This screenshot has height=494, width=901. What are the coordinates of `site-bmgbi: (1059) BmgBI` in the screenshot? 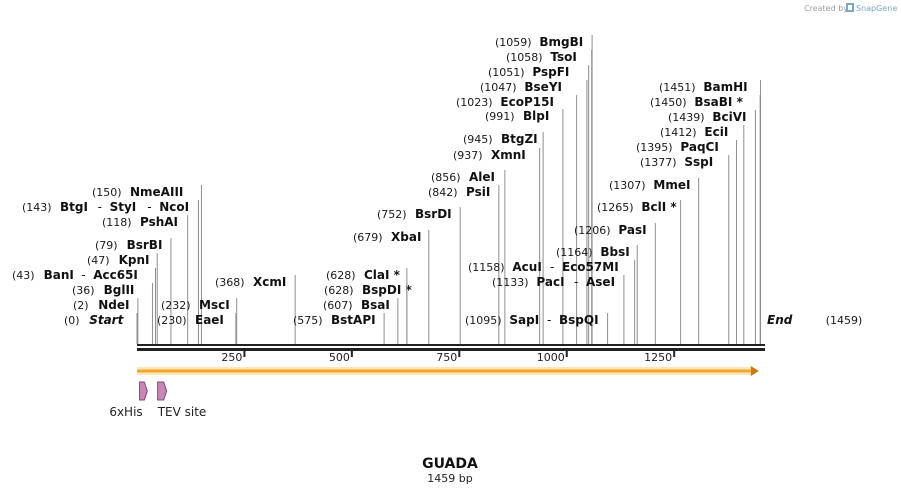 It's located at (544, 189).